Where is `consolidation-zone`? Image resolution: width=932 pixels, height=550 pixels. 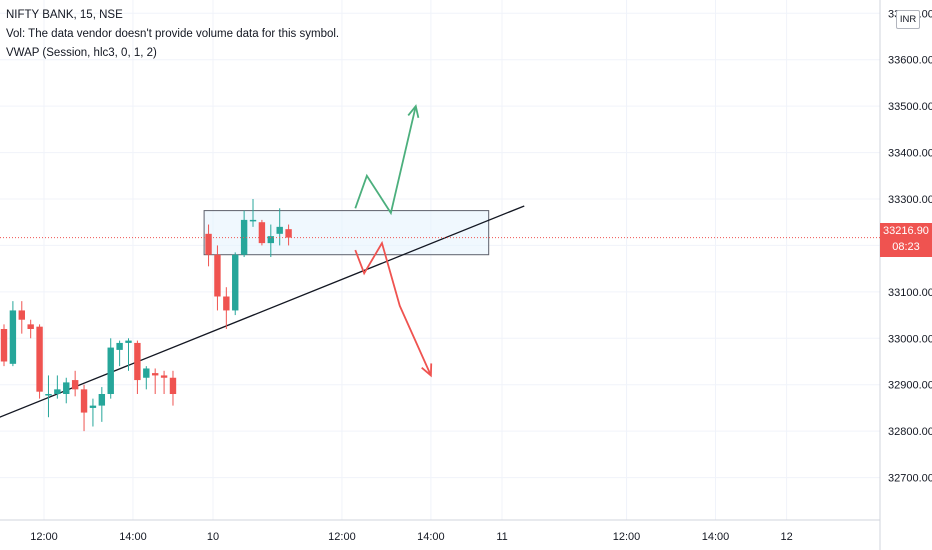 consolidation-zone is located at coordinates (346, 233).